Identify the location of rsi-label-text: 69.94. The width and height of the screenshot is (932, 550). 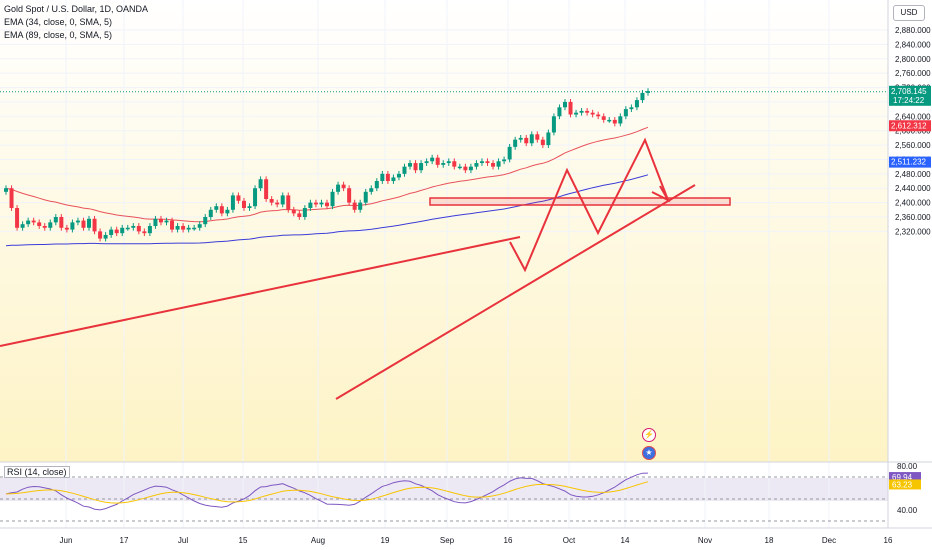
(902, 477).